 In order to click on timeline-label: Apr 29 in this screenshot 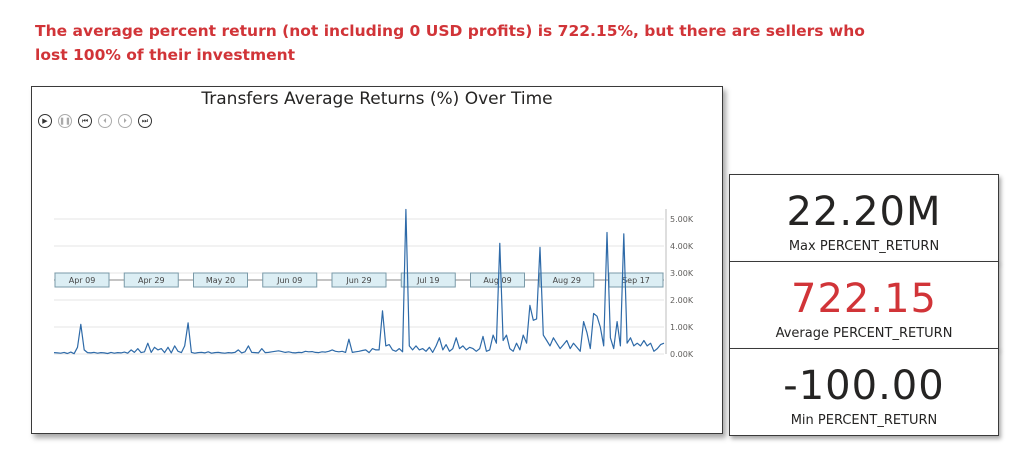, I will do `click(151, 280)`.